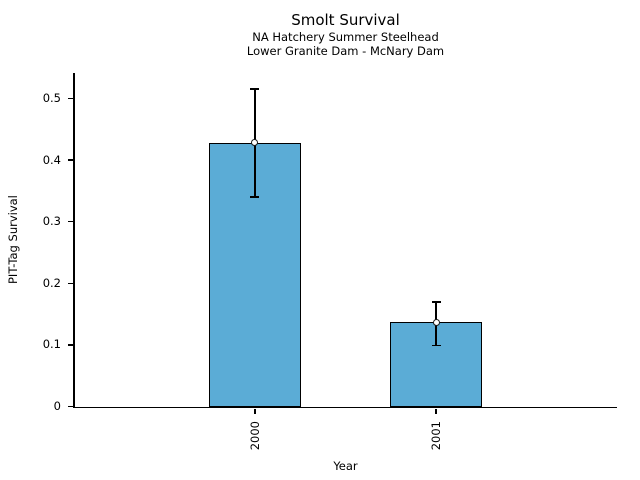 The height and width of the screenshot is (480, 640). What do you see at coordinates (51, 221) in the screenshot?
I see `y-tick-label: 0.3` at bounding box center [51, 221].